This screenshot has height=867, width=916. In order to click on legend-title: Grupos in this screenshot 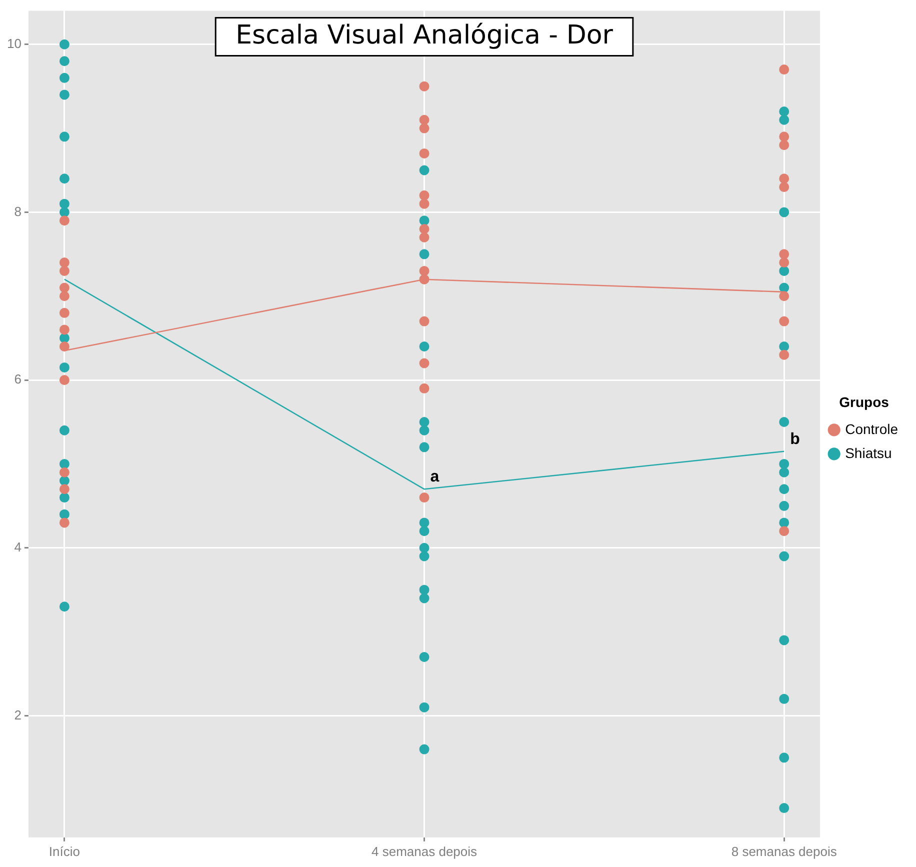, I will do `click(864, 402)`.